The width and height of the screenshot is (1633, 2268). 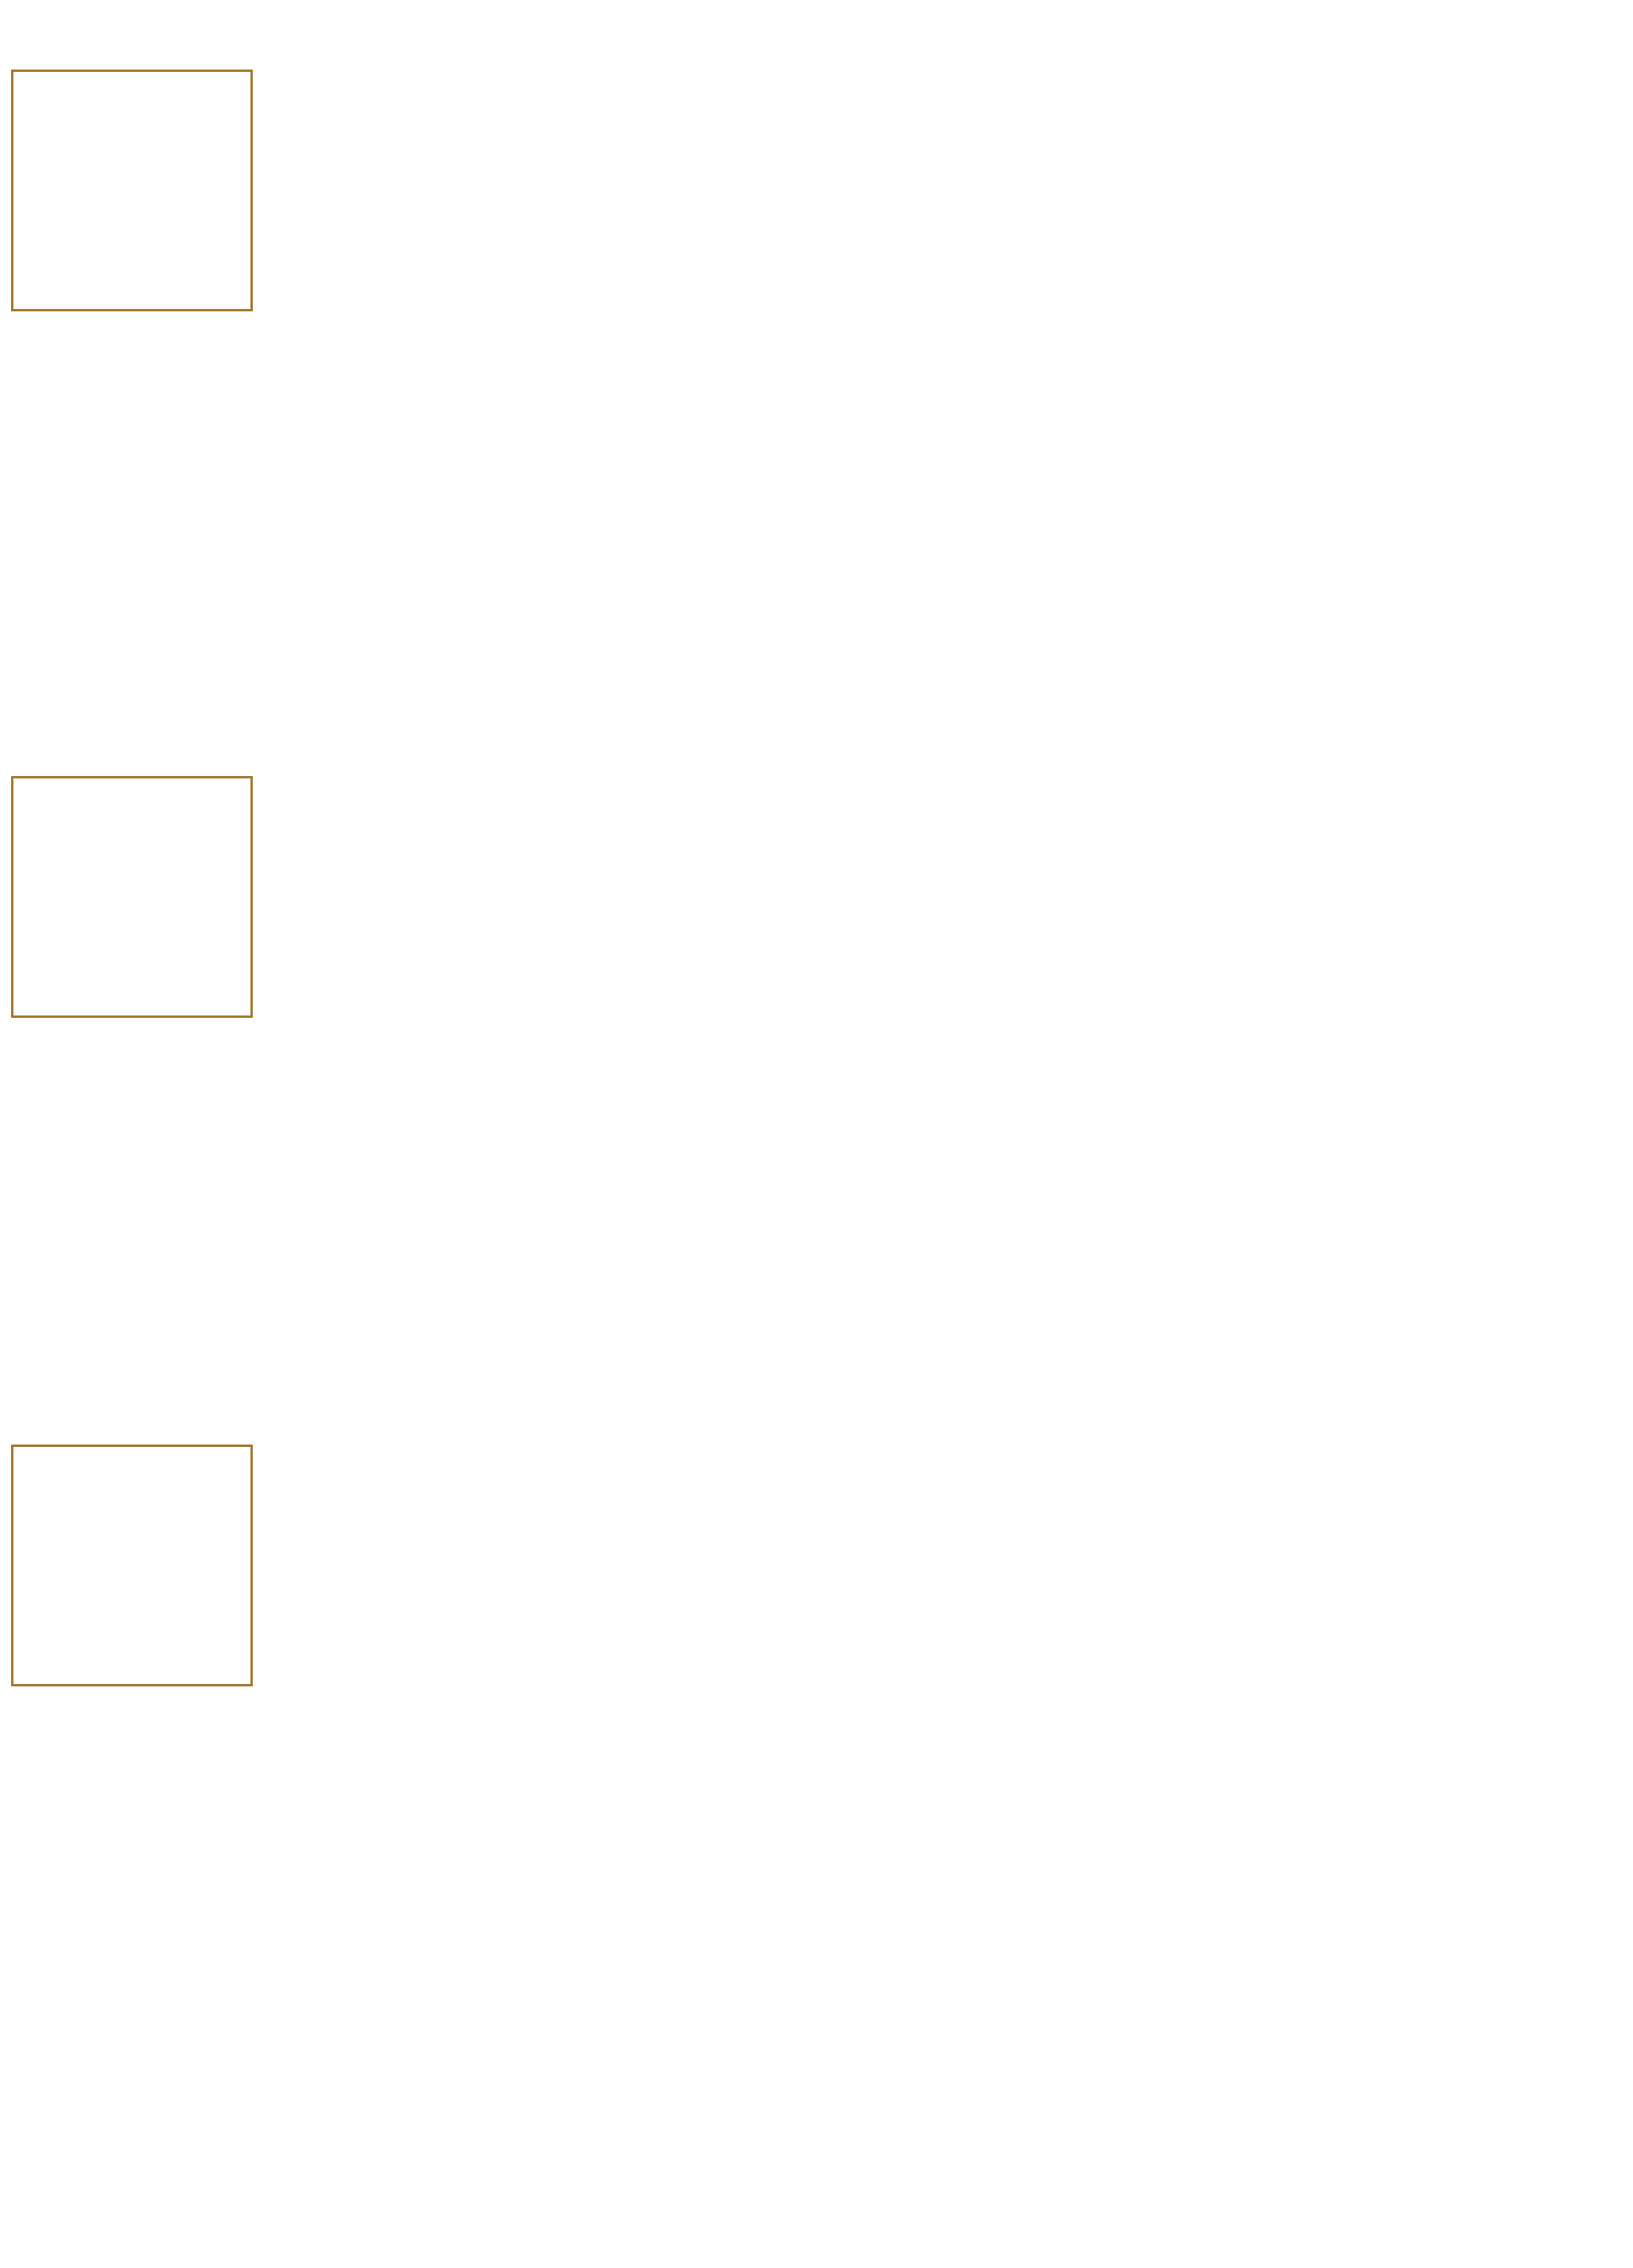 I want to click on virgin-island-map, so click(x=132, y=897).